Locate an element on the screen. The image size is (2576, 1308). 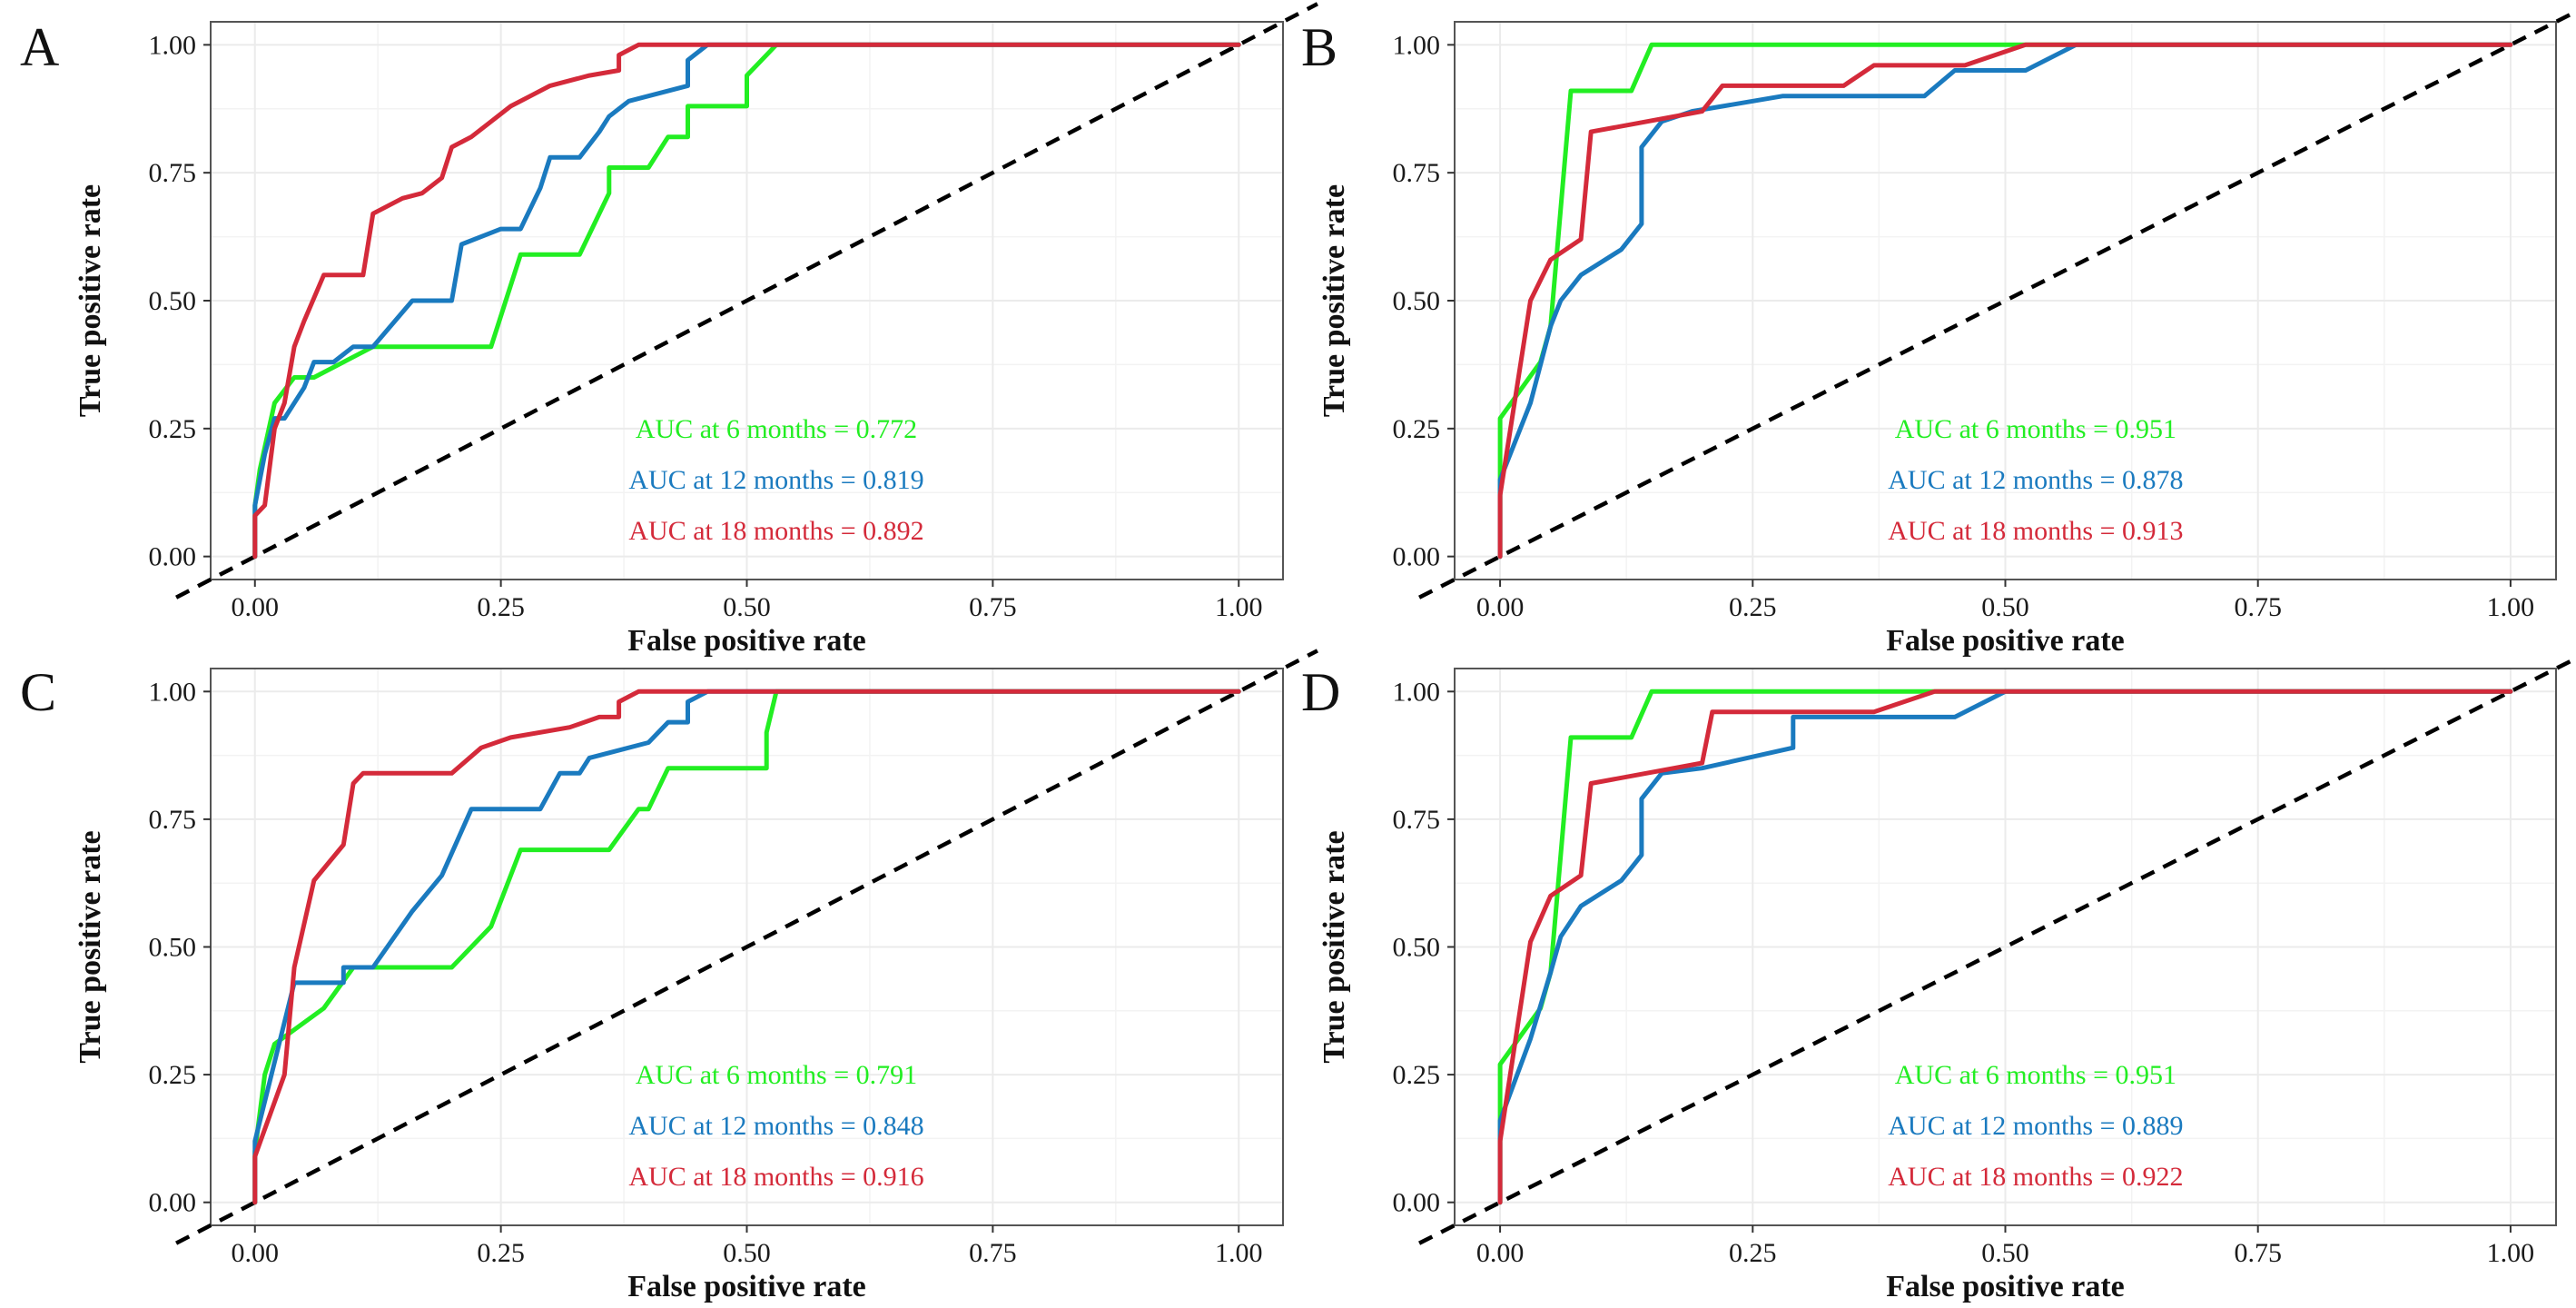
auc-annotation-12-months: AUC at 12 months = 0.848 is located at coordinates (775, 1126).